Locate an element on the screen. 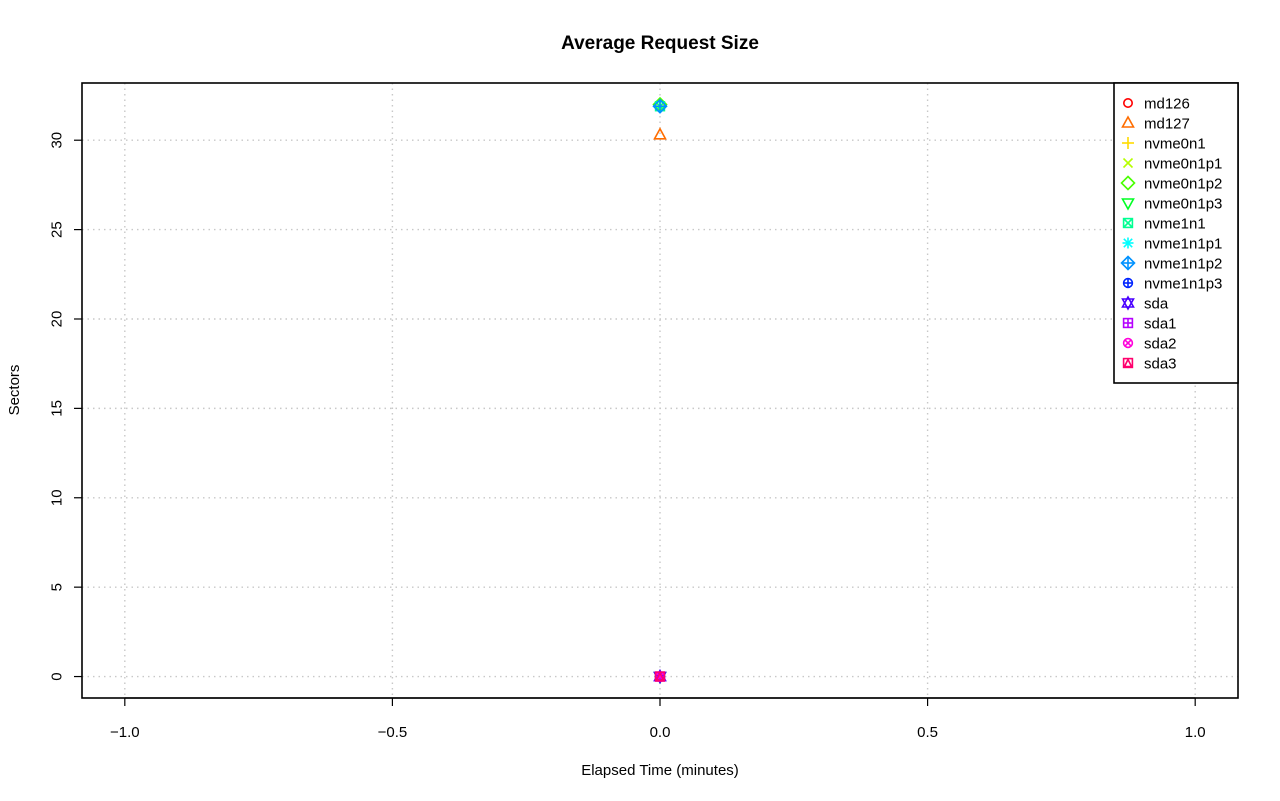 The image size is (1280, 801). legend-item-nvme1n1p2: nvme1n1p2 is located at coordinates (1171, 264).